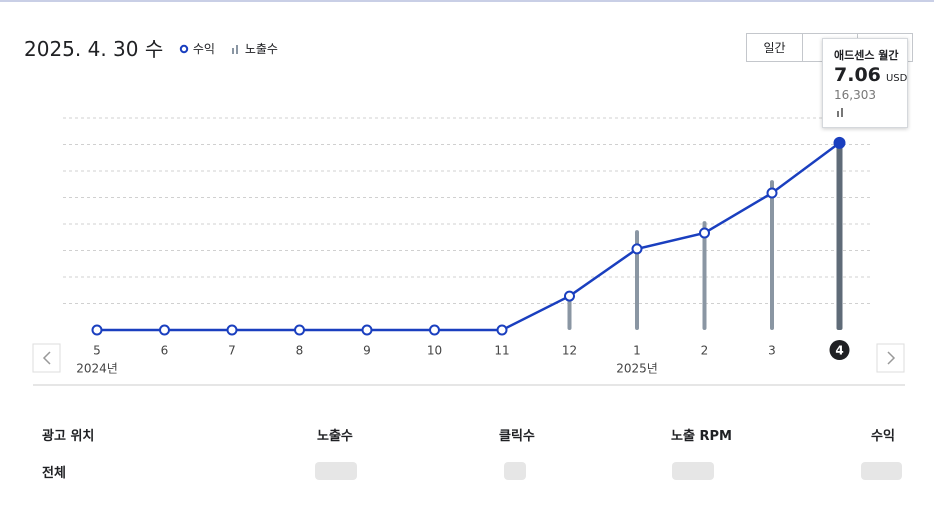 The width and height of the screenshot is (934, 511). I want to click on x-tick-label: 8, so click(300, 351).